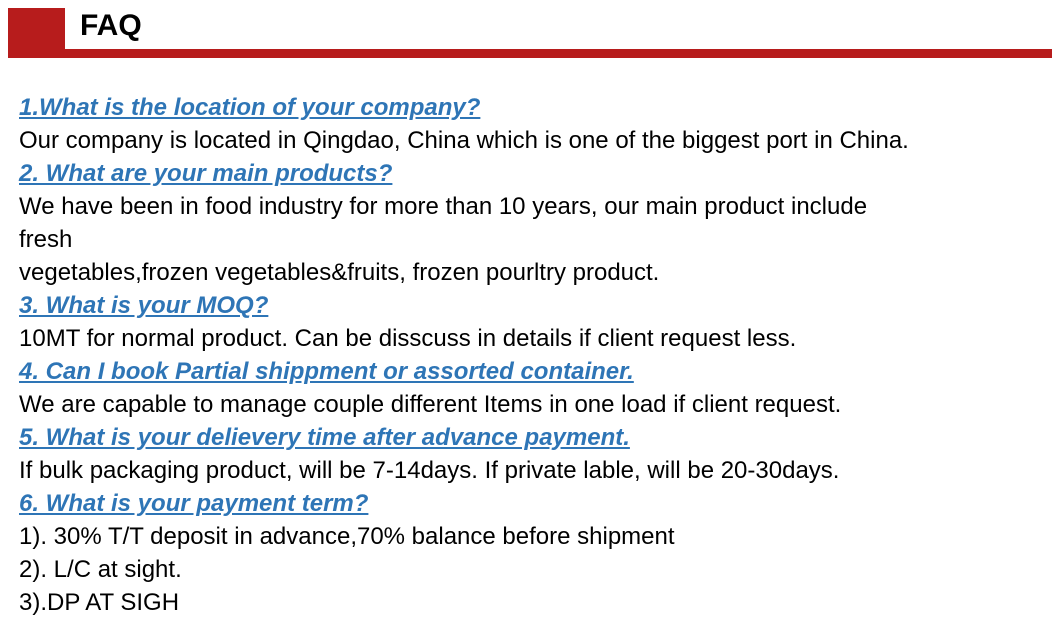 The height and width of the screenshot is (633, 1060). Describe the element at coordinates (558, 53) in the screenshot. I see `header-accent-line` at that location.